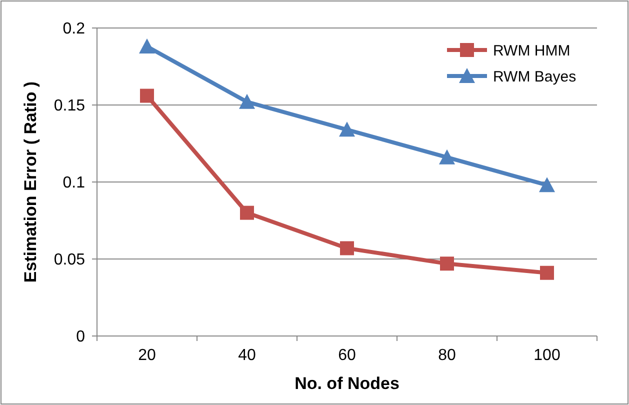  What do you see at coordinates (547, 355) in the screenshot?
I see `x-tick-label: 100` at bounding box center [547, 355].